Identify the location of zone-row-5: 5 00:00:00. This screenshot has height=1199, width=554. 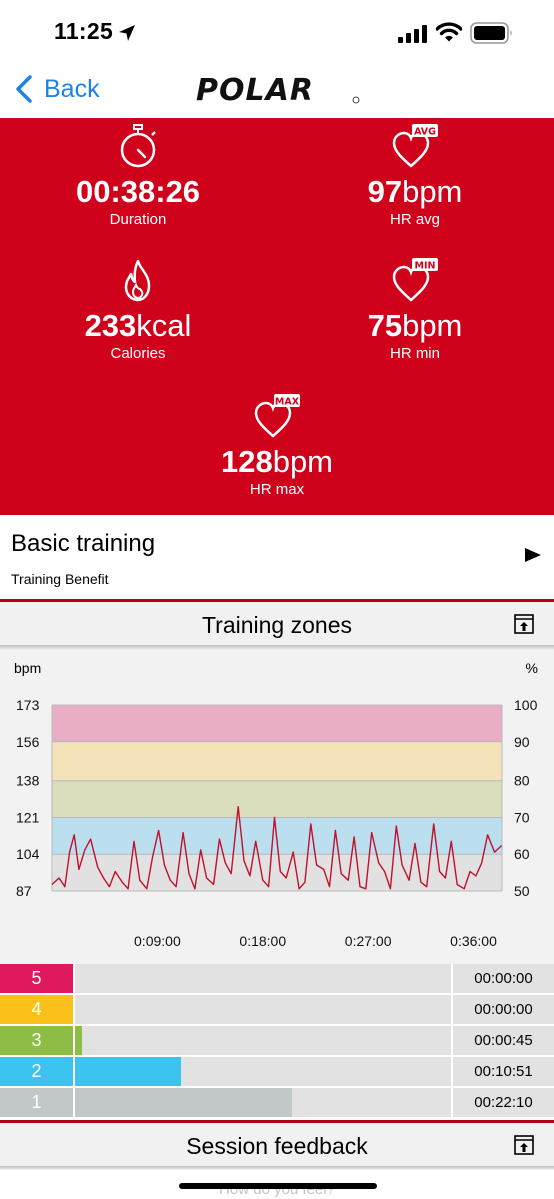
(277, 978).